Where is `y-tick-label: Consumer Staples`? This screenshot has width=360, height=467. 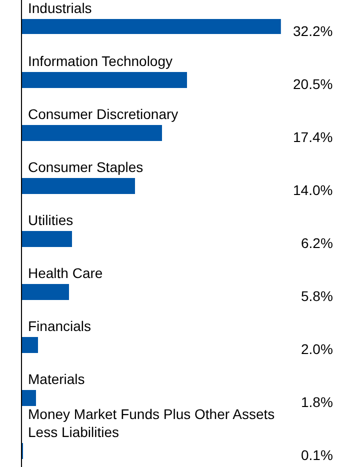 y-tick-label: Consumer Staples is located at coordinates (86, 167).